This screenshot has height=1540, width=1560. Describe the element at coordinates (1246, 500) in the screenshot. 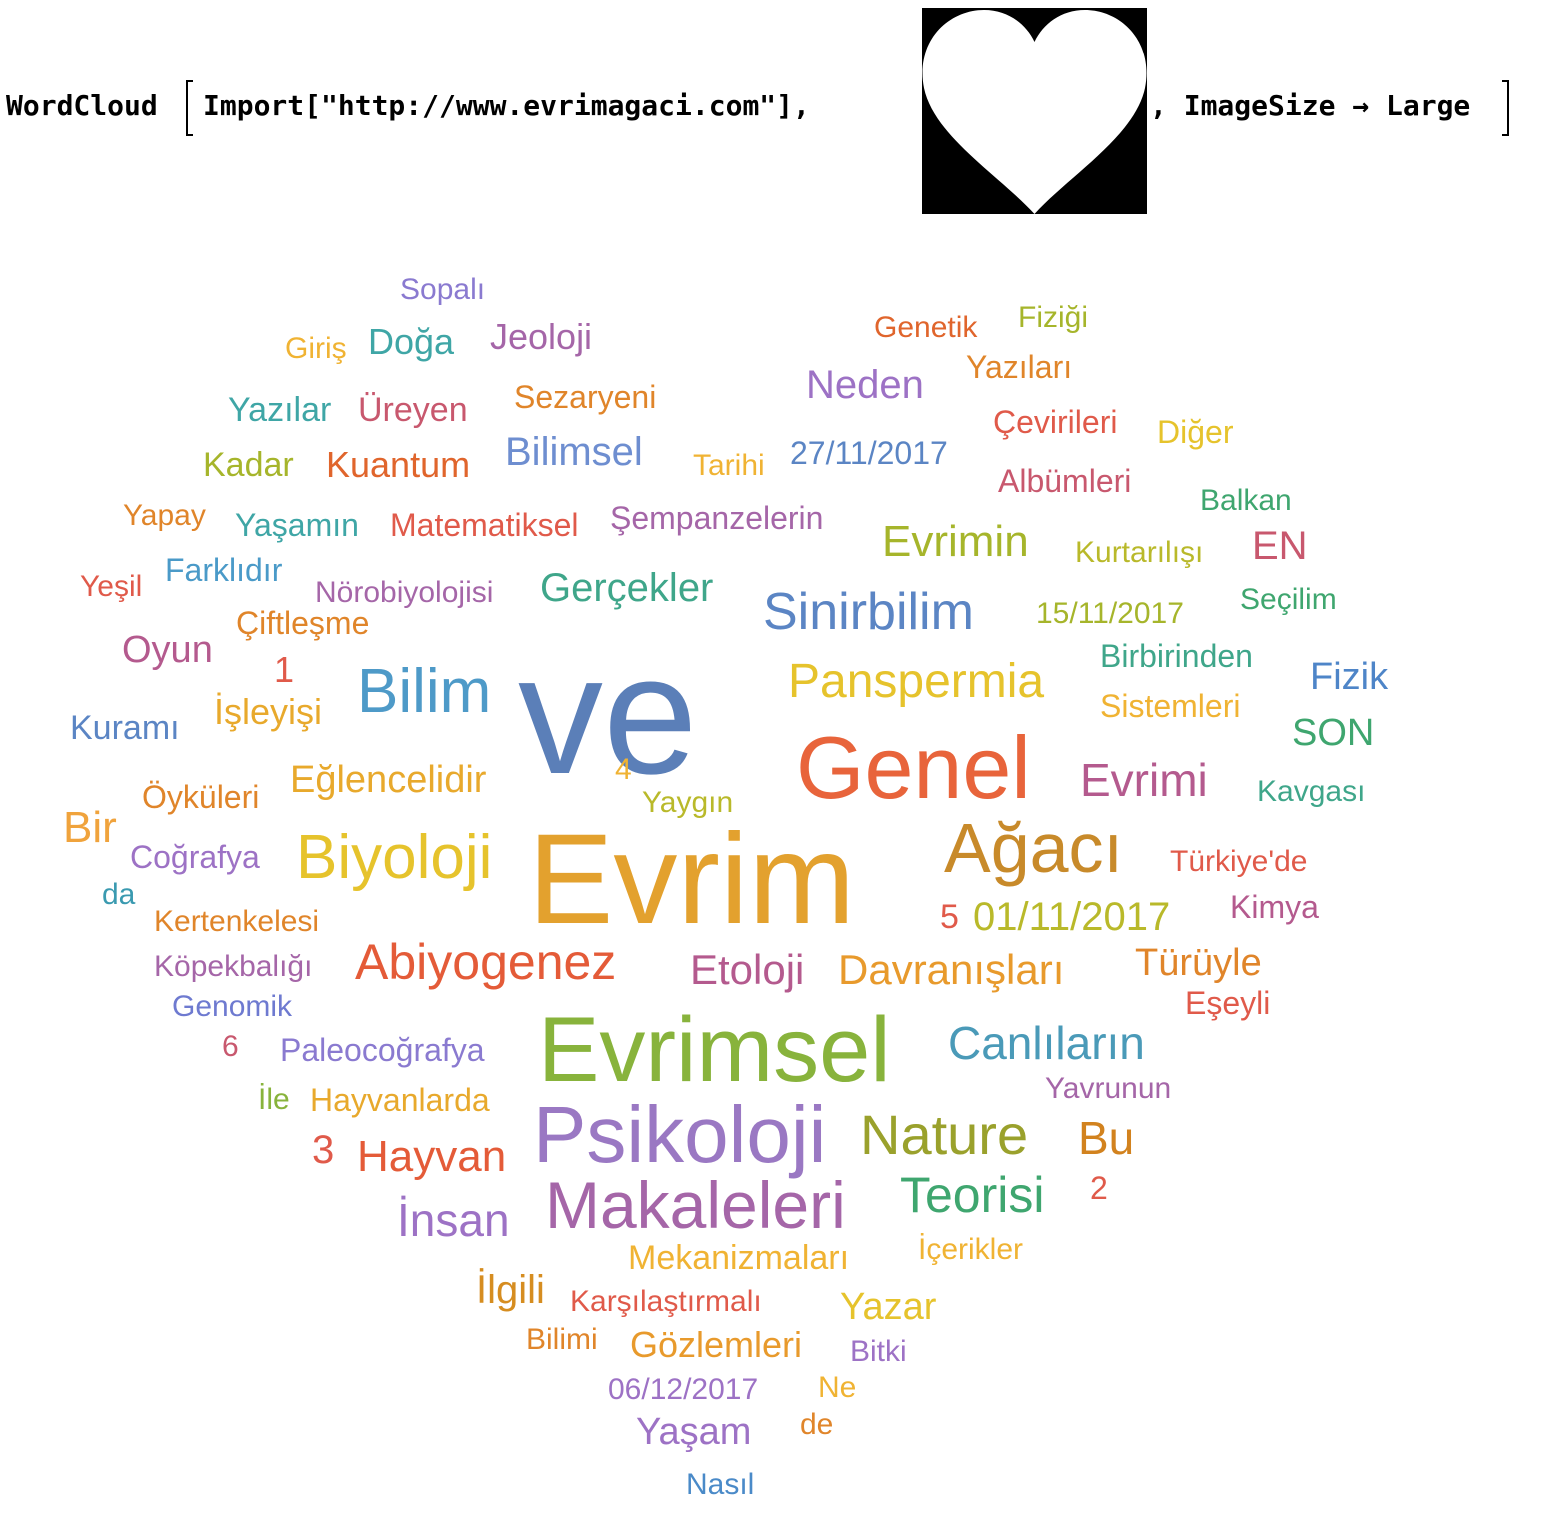

I see `word-cloud-word: Balkan` at that location.